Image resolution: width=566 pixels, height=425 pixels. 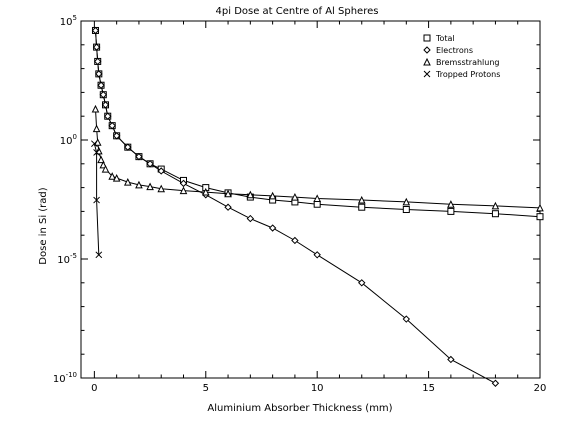 I want to click on y-tick-label: 10⁵, so click(x=68, y=21).